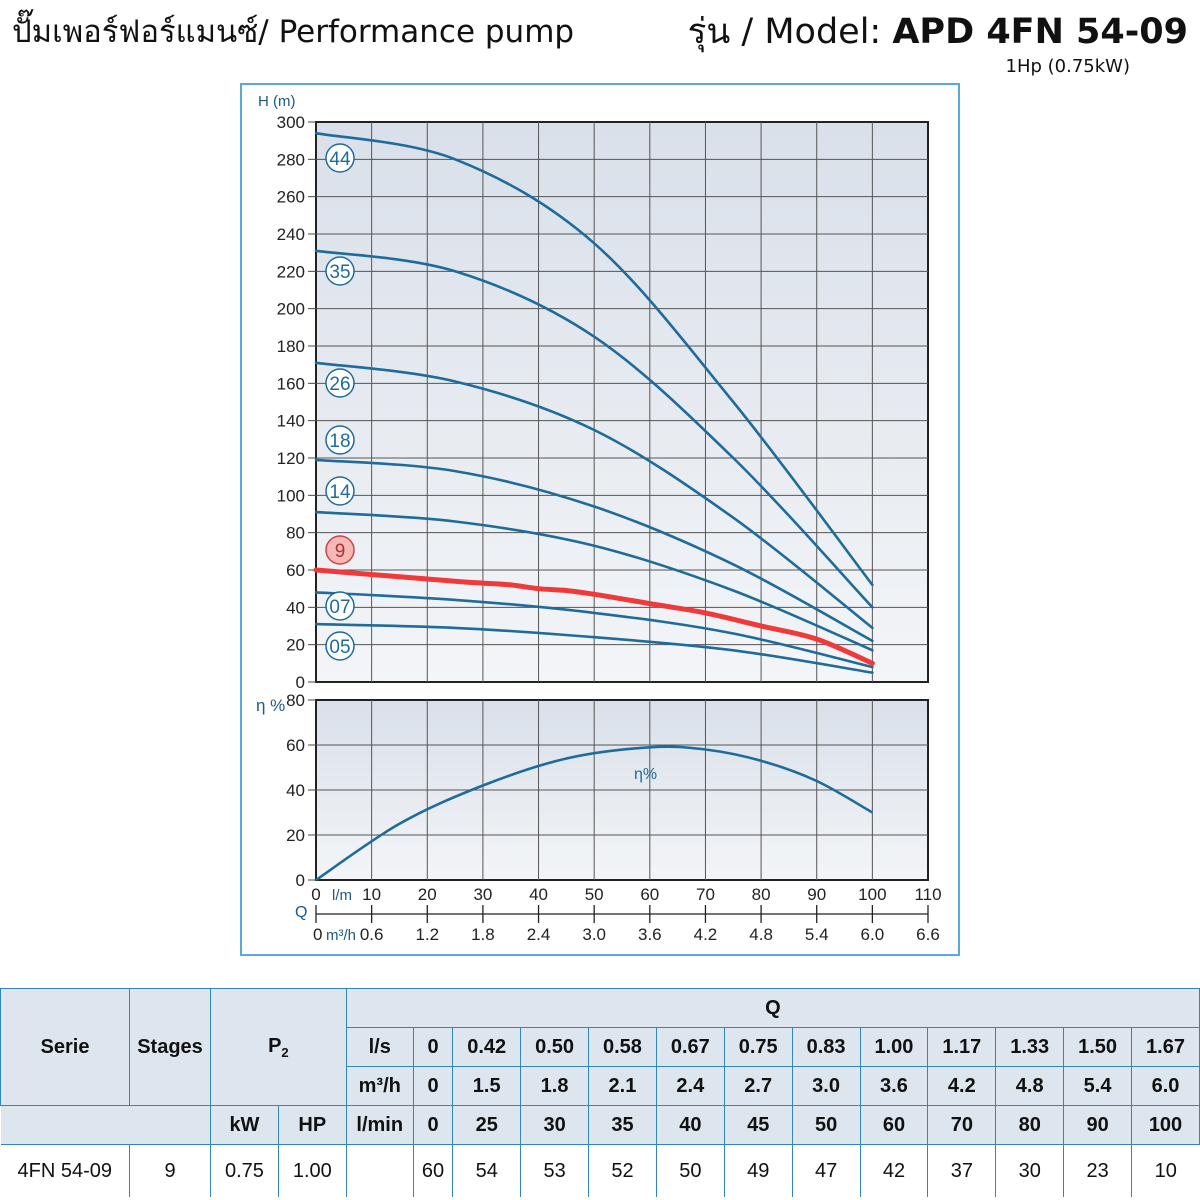  Describe the element at coordinates (295, 645) in the screenshot. I see `y-tick-label: 20` at that location.